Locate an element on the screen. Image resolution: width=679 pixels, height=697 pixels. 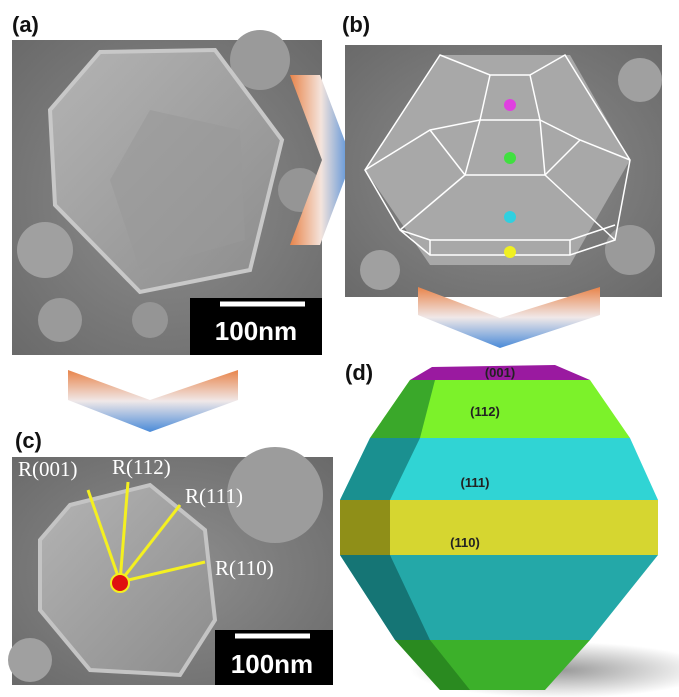
wireframe is located at coordinates (497, 154).